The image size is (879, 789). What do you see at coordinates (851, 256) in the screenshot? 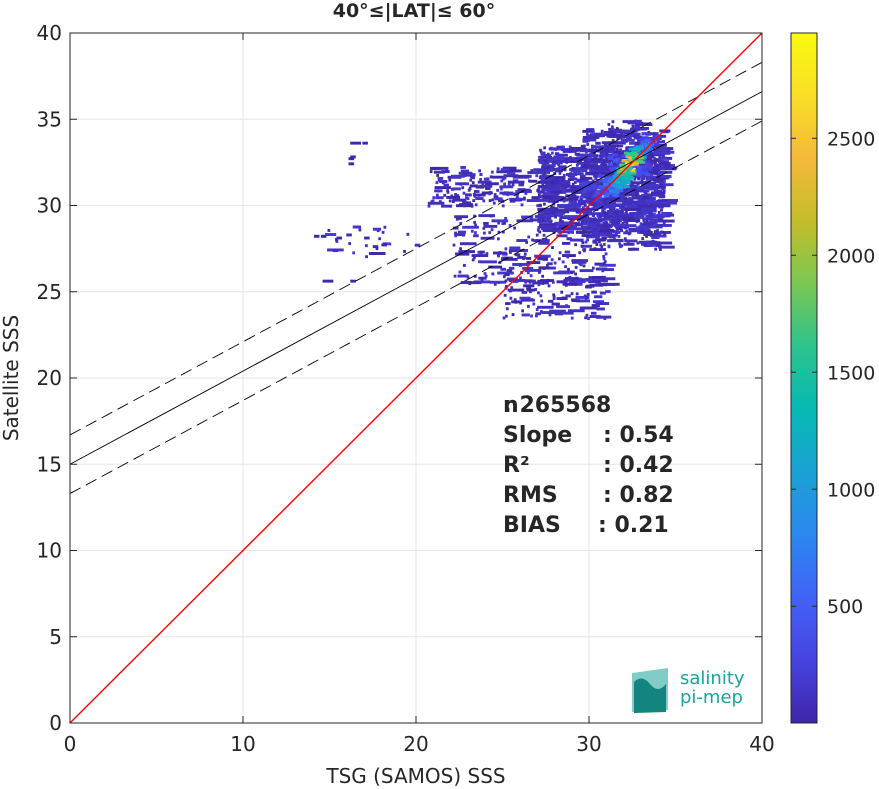
I see `colorbar-tick-label: 2000` at bounding box center [851, 256].